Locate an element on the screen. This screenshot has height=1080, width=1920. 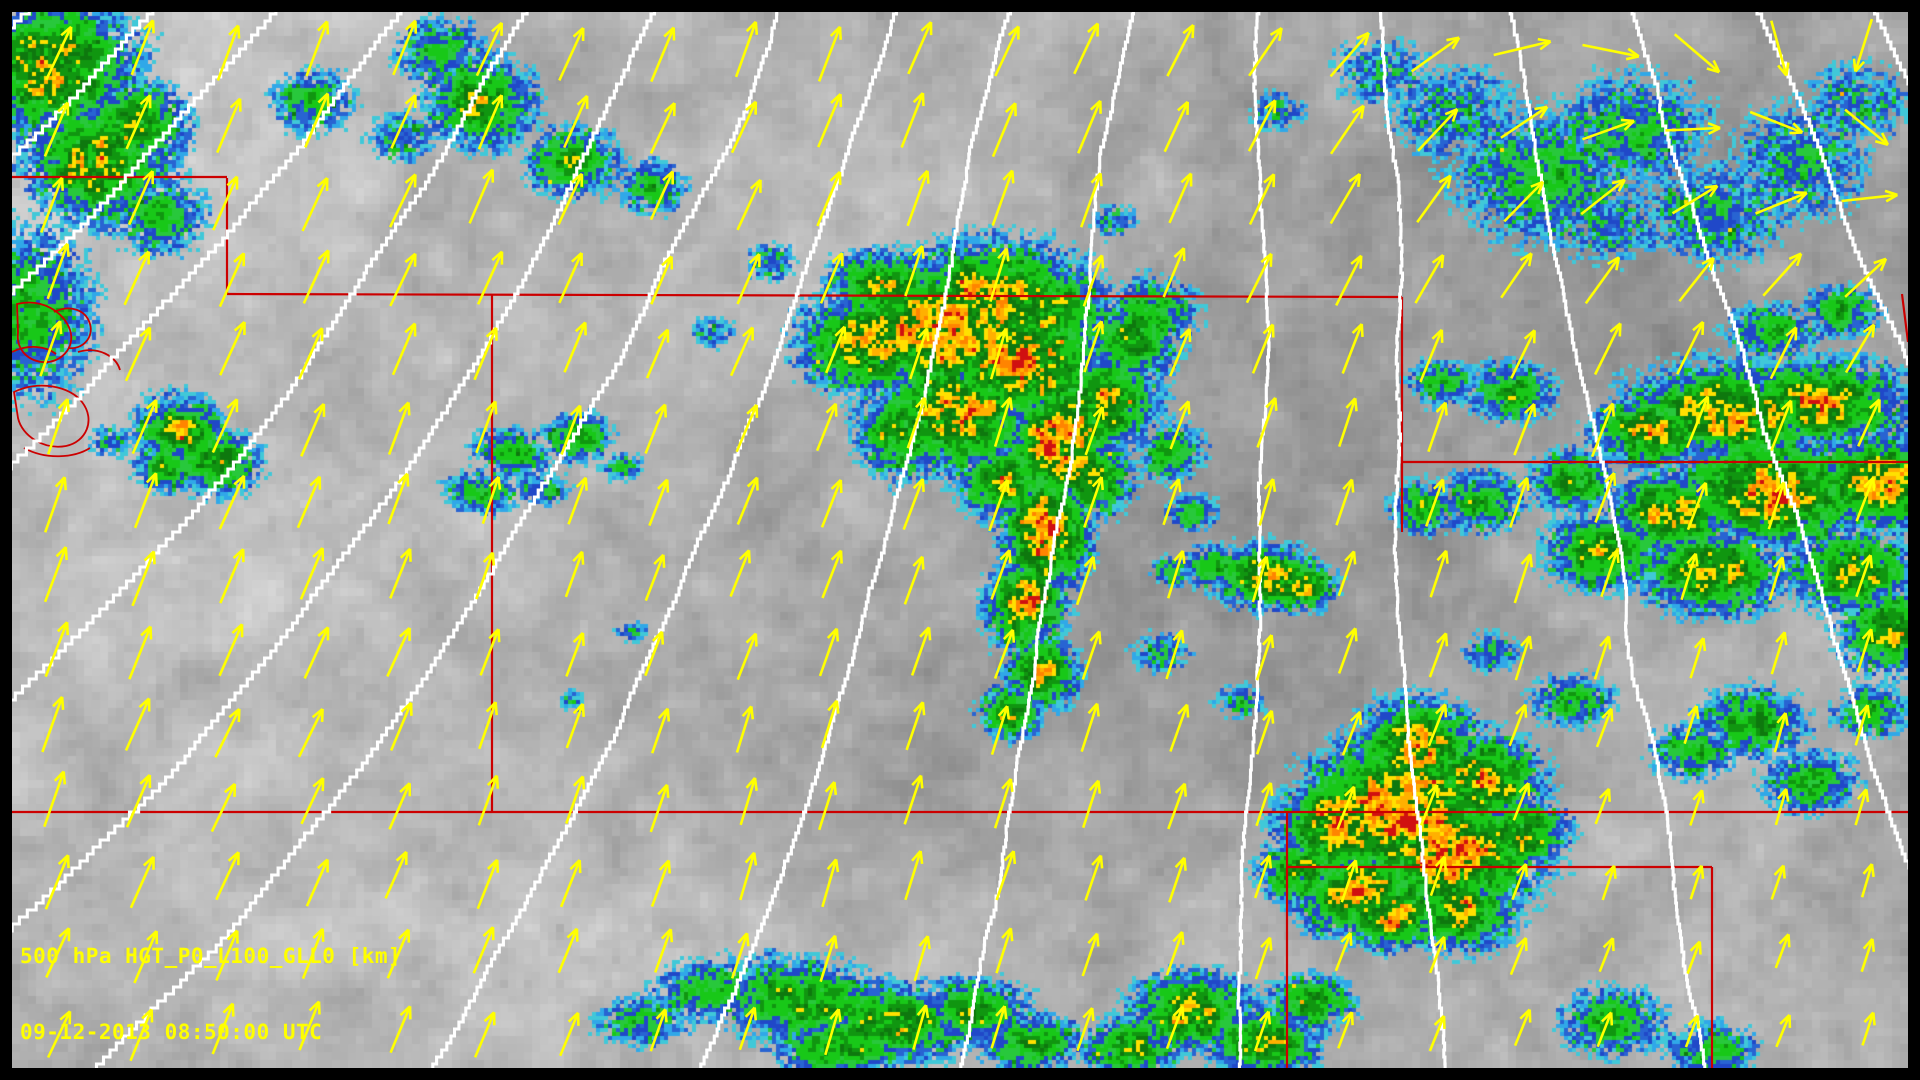
height-contour is located at coordinates (1047, 540).